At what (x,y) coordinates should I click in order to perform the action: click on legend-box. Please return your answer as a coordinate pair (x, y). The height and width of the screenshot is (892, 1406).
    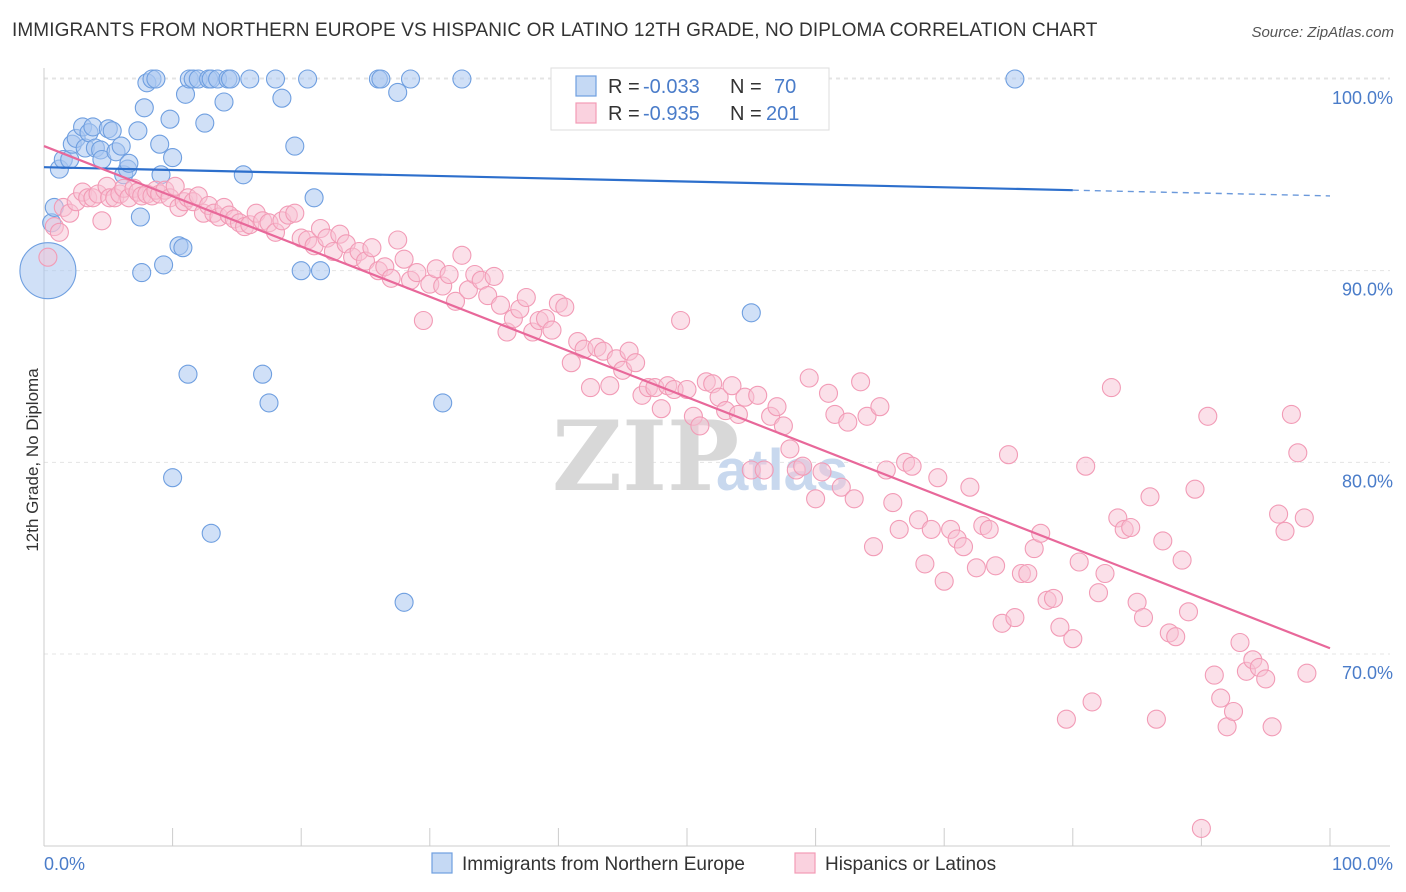
    Looking at the image, I should click on (690, 99).